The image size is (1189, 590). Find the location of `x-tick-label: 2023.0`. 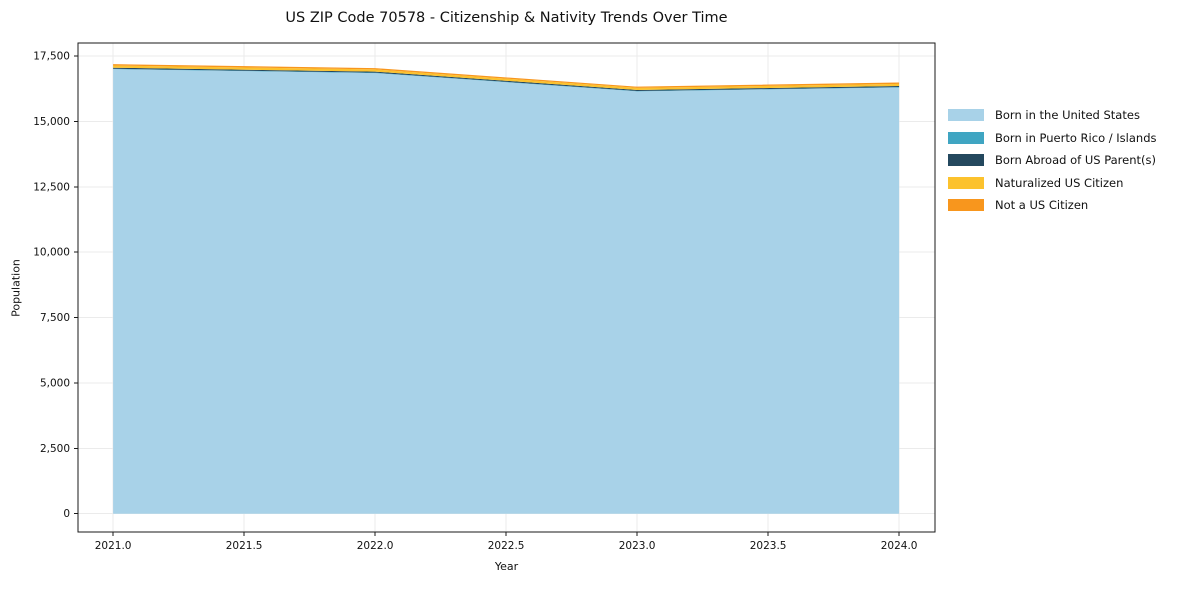

x-tick-label: 2023.0 is located at coordinates (637, 546).